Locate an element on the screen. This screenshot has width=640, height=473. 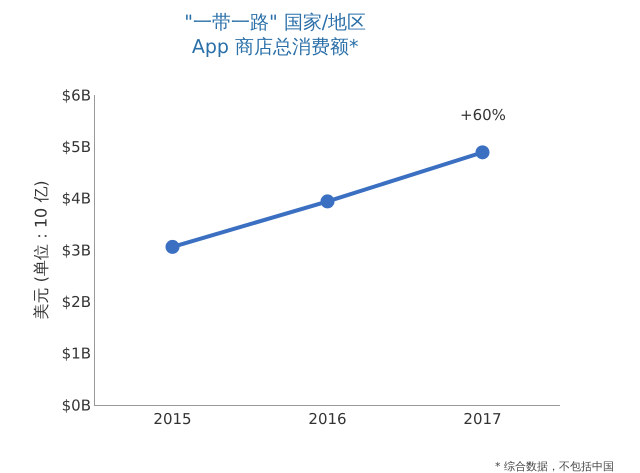
y-tick-label: $0B is located at coordinates (76, 405).